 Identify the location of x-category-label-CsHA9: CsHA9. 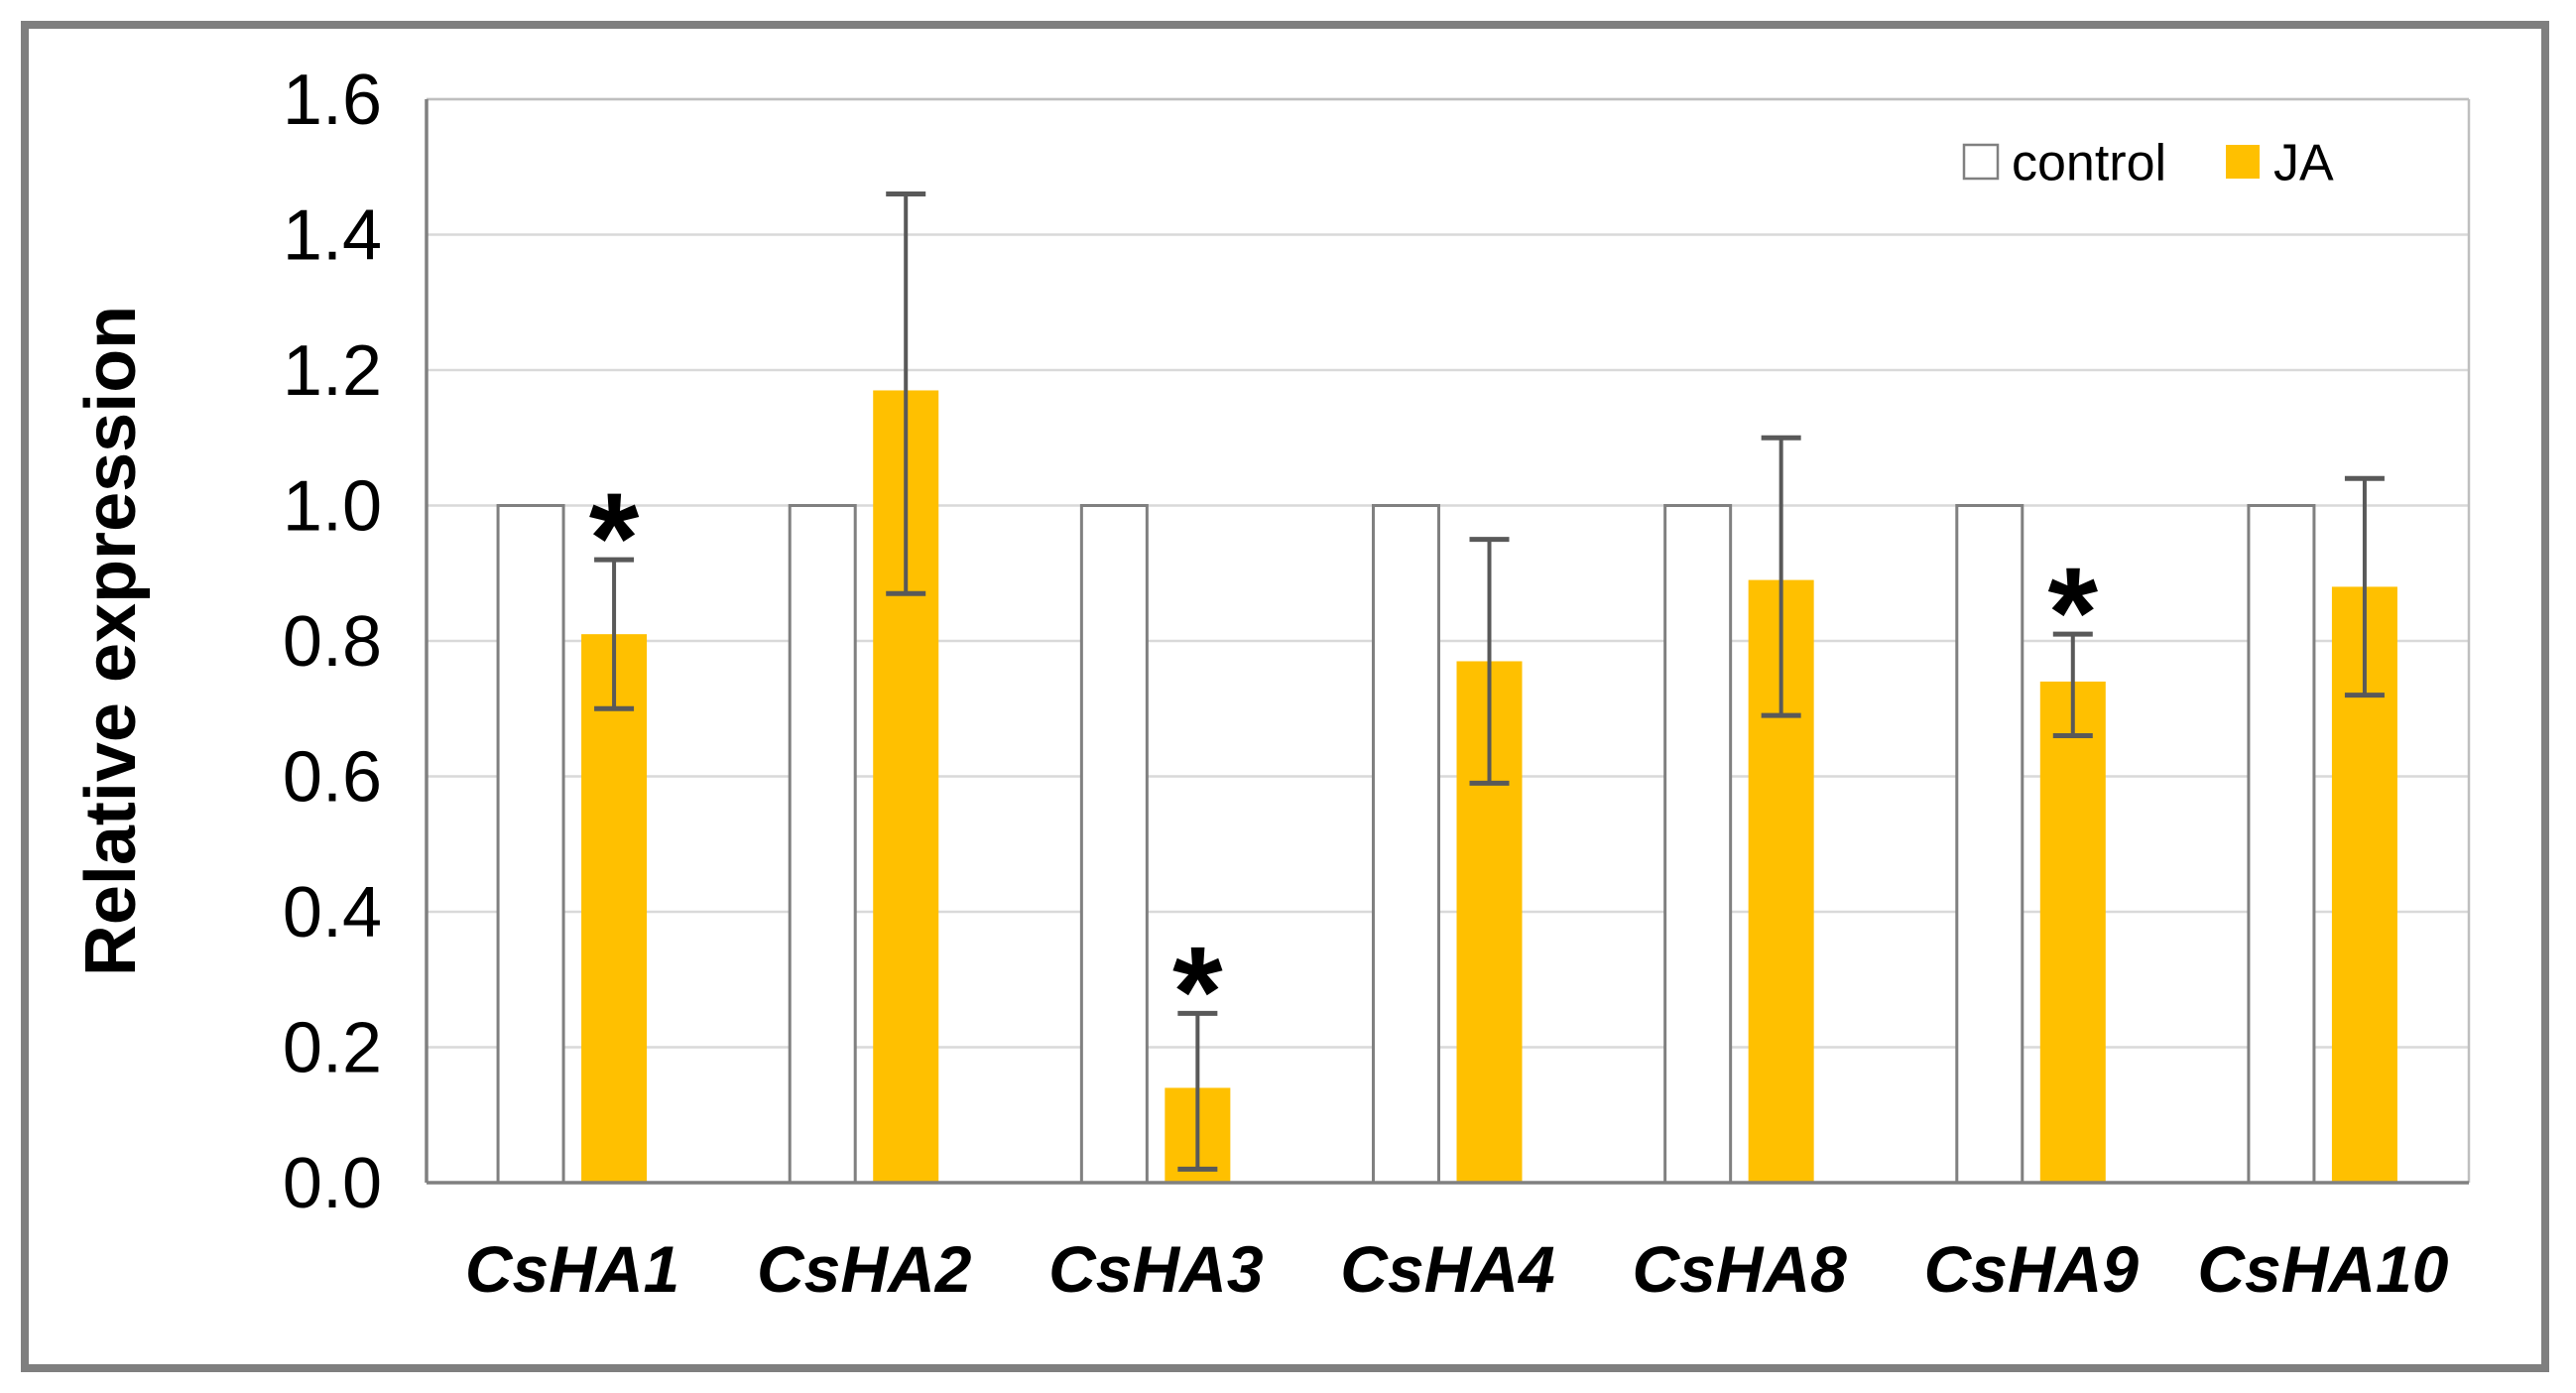
(2032, 1269).